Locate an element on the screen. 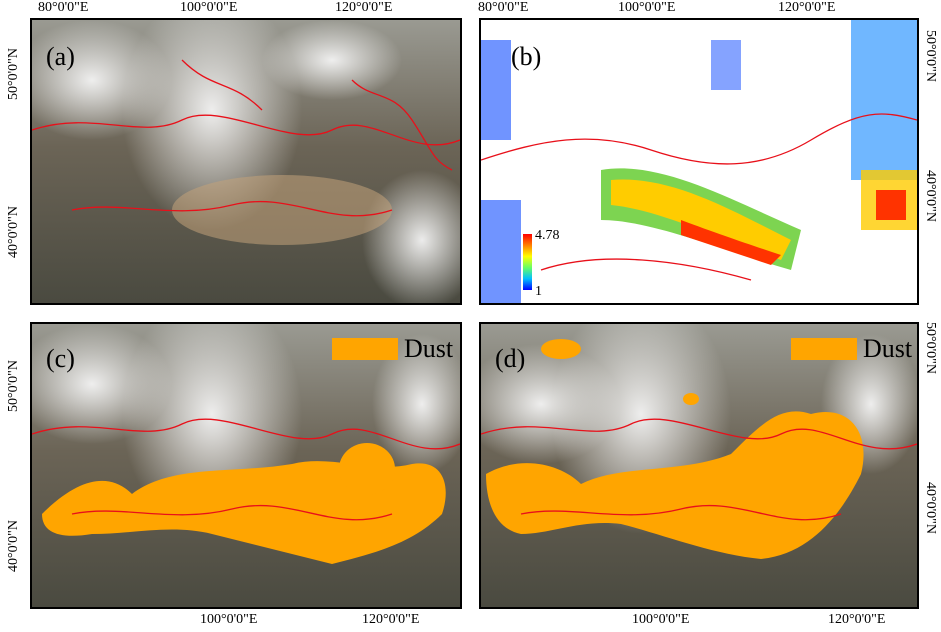  panel-a-label: (a) is located at coordinates (60, 56).